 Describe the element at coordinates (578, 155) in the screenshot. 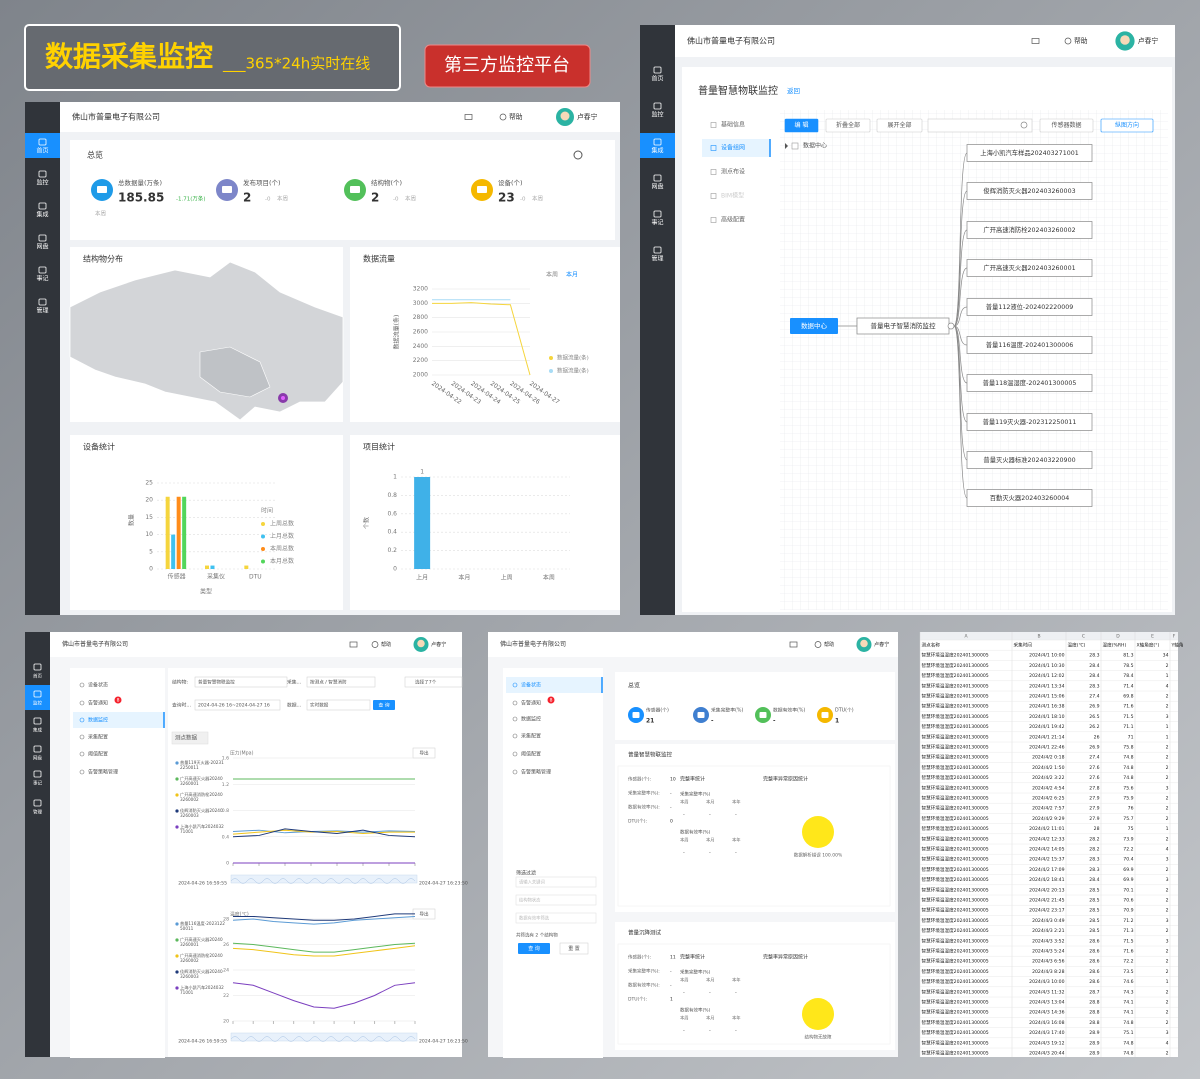

I see `settings-icon` at that location.